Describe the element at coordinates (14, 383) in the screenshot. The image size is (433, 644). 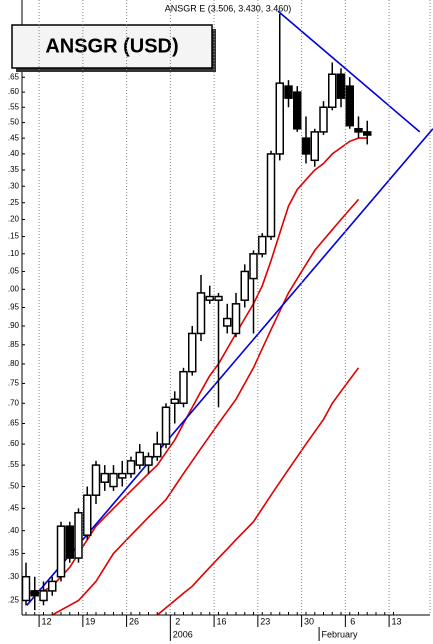
I see `y-tick-label: .75` at that location.